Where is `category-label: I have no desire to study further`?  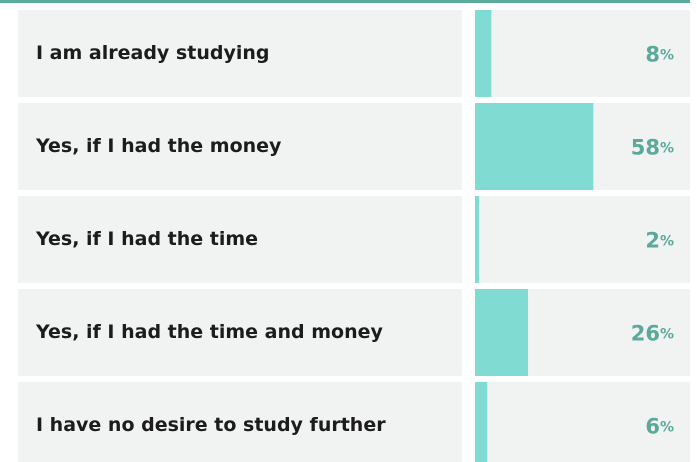
category-label: I have no desire to study further is located at coordinates (211, 425).